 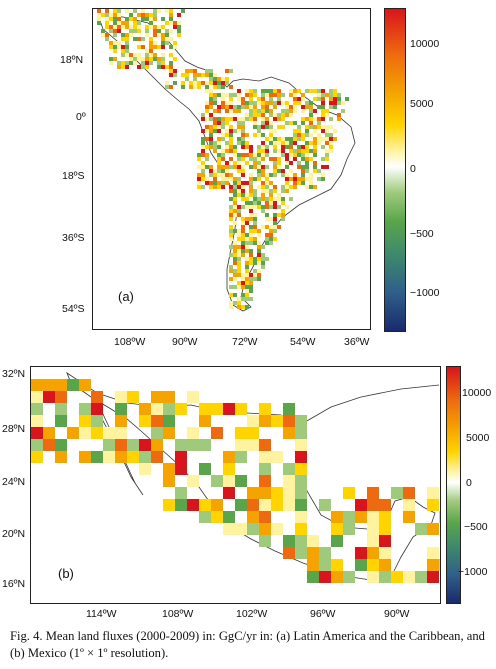 What do you see at coordinates (357, 342) in the screenshot?
I see `lon-label: 36ºW` at bounding box center [357, 342].